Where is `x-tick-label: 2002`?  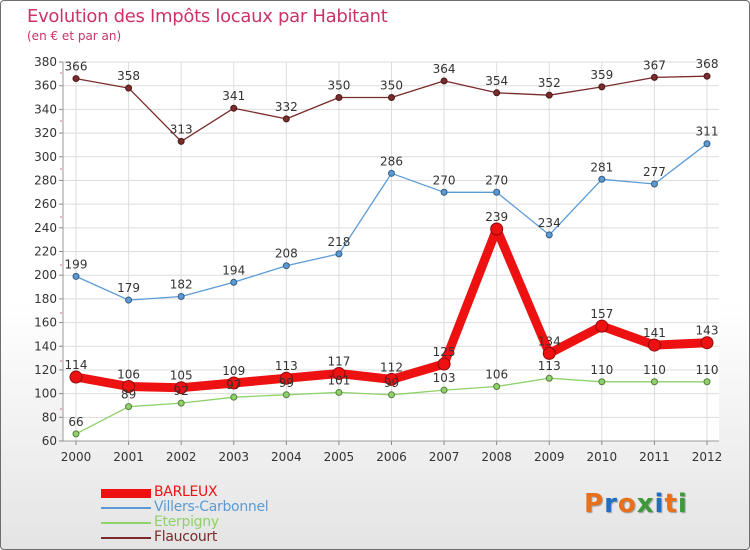 x-tick-label: 2002 is located at coordinates (181, 457).